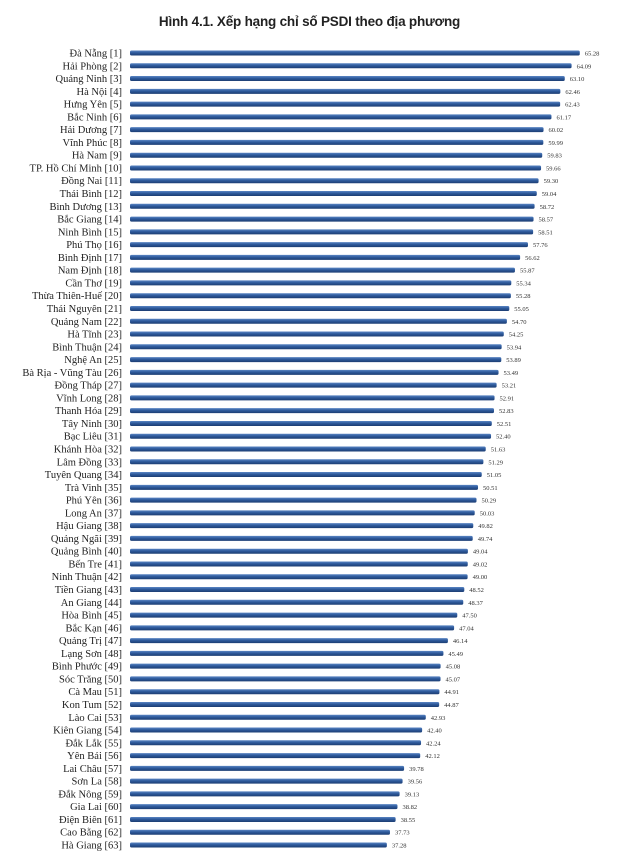 Image resolution: width=619 pixels, height=865 pixels. What do you see at coordinates (507, 398) in the screenshot?
I see `value-label: 52.91` at bounding box center [507, 398].